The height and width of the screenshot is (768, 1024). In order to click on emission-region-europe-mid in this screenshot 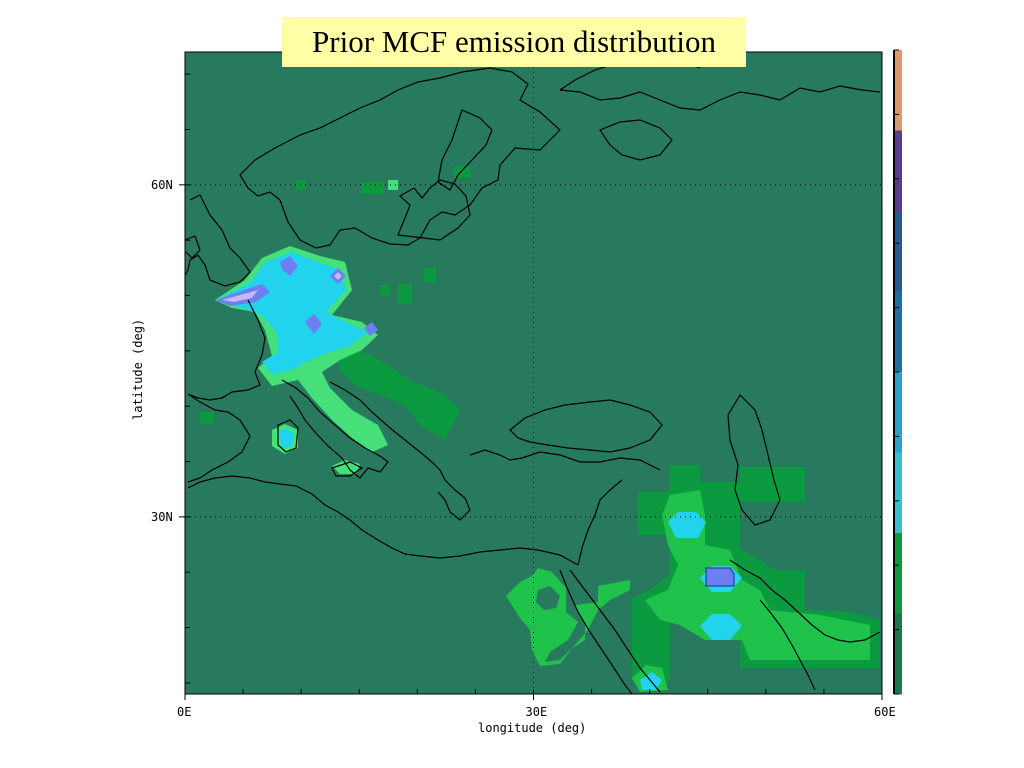, I will do `click(294, 313)`.